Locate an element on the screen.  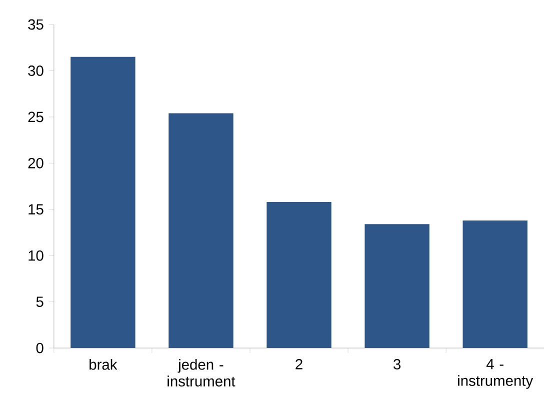
y-tick-label: 5 is located at coordinates (40, 302).